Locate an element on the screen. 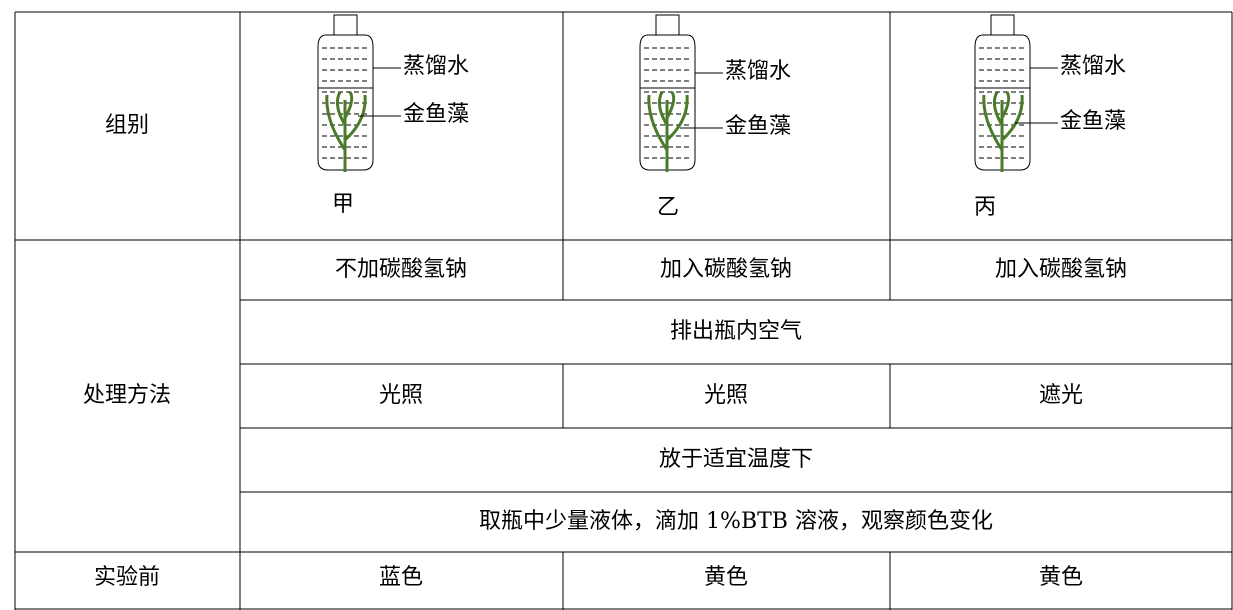  cell-text: 取瓶中少量液体，滴加 1%BTB 溶液，观察颜色变化 is located at coordinates (736, 521).